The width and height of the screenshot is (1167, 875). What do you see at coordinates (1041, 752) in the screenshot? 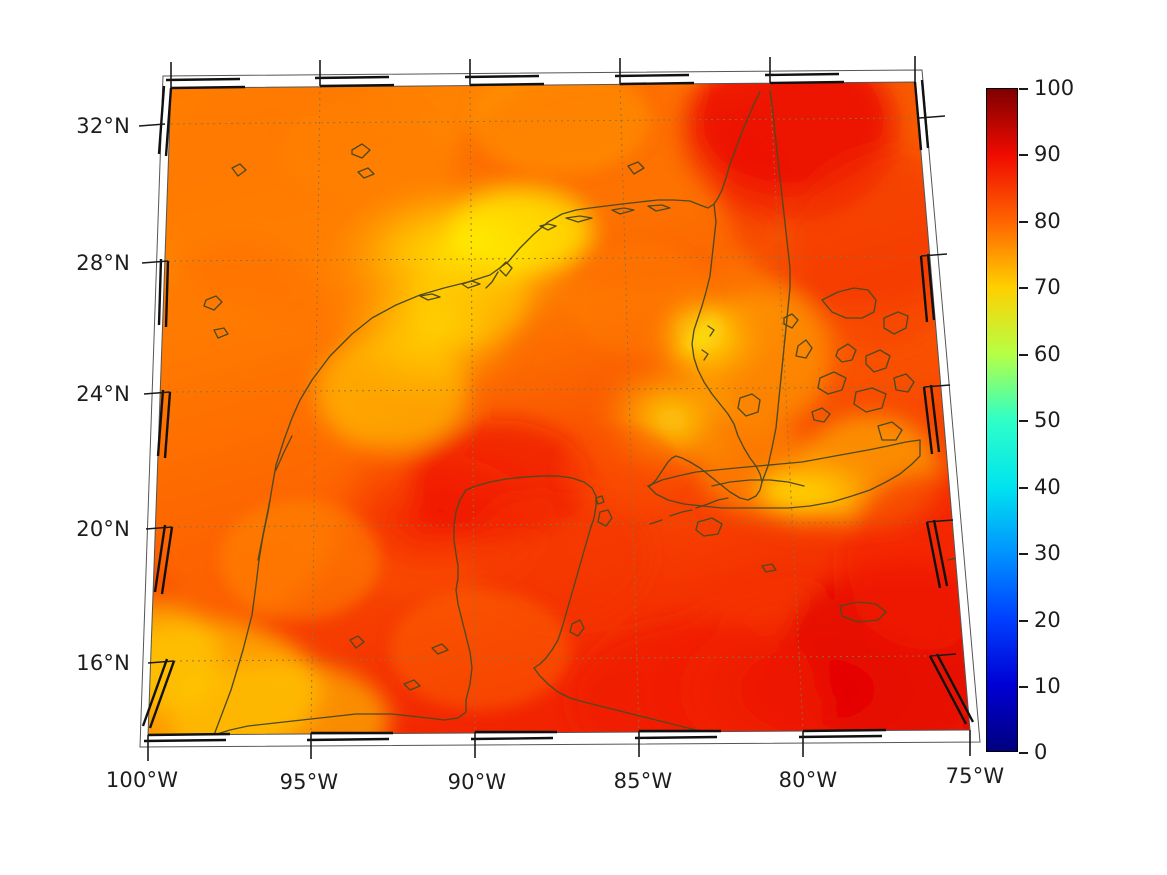
I see `colorbar-label-0: 0` at bounding box center [1041, 752].